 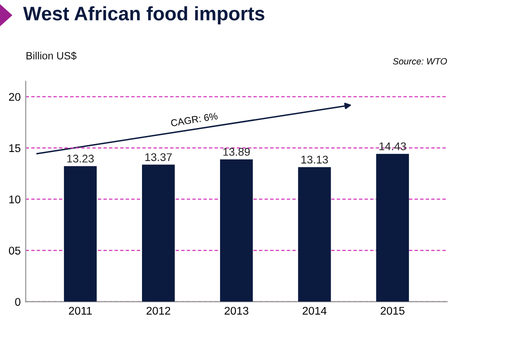 What do you see at coordinates (236, 152) in the screenshot?
I see `data-label: 13.89` at bounding box center [236, 152].